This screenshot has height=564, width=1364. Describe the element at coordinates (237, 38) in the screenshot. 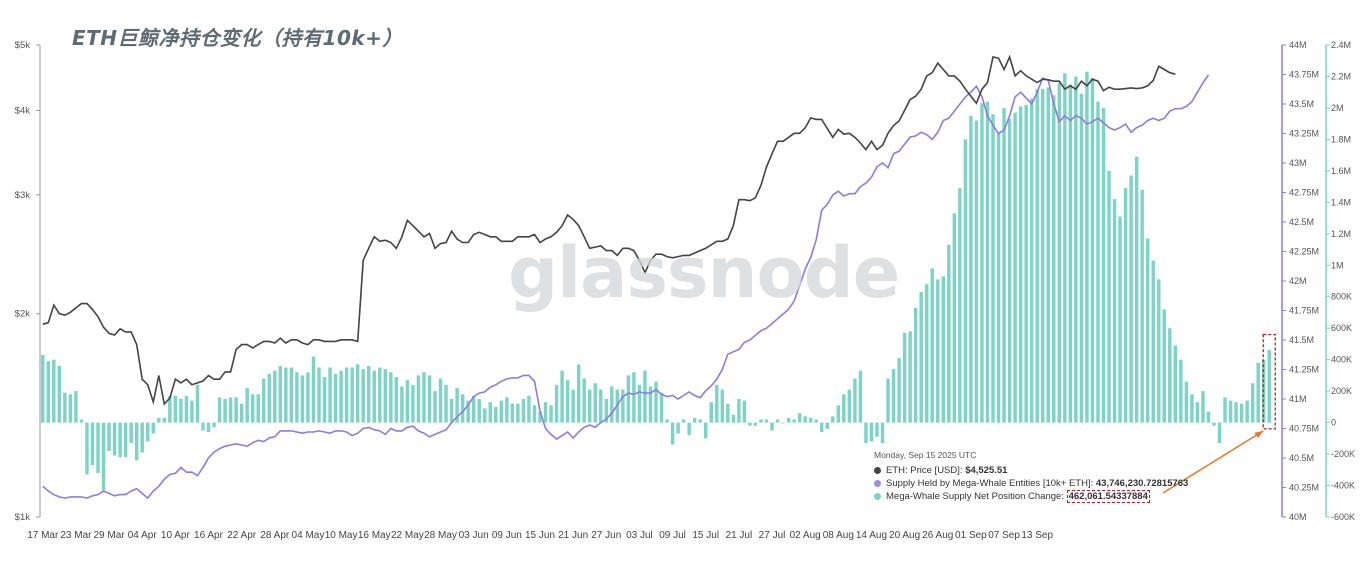

I see `chart-title: ETH巨鲸净持仓变化（持有10k+）` at that location.